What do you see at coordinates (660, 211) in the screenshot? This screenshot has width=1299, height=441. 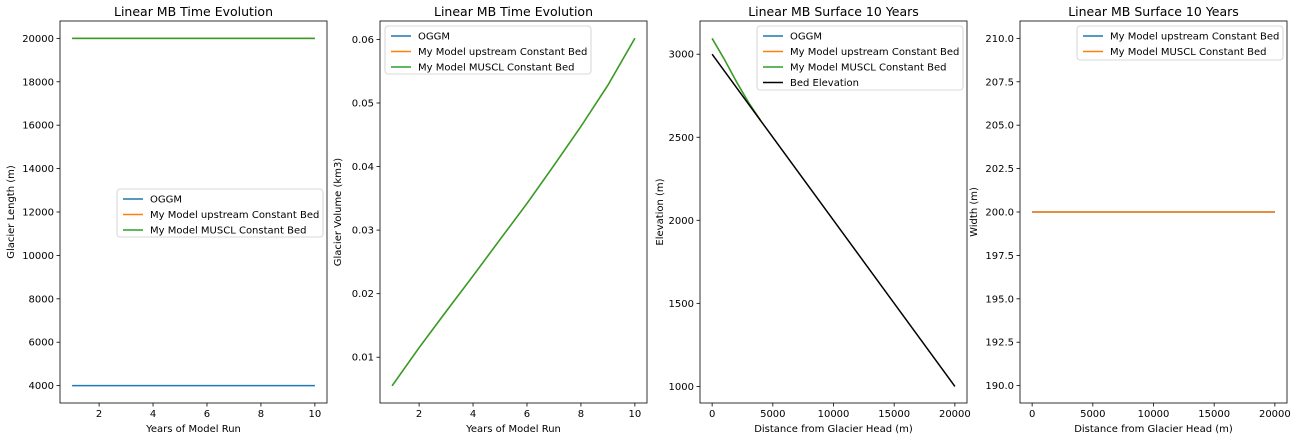 I see `y-axis-label: Elevation (m)` at bounding box center [660, 211].